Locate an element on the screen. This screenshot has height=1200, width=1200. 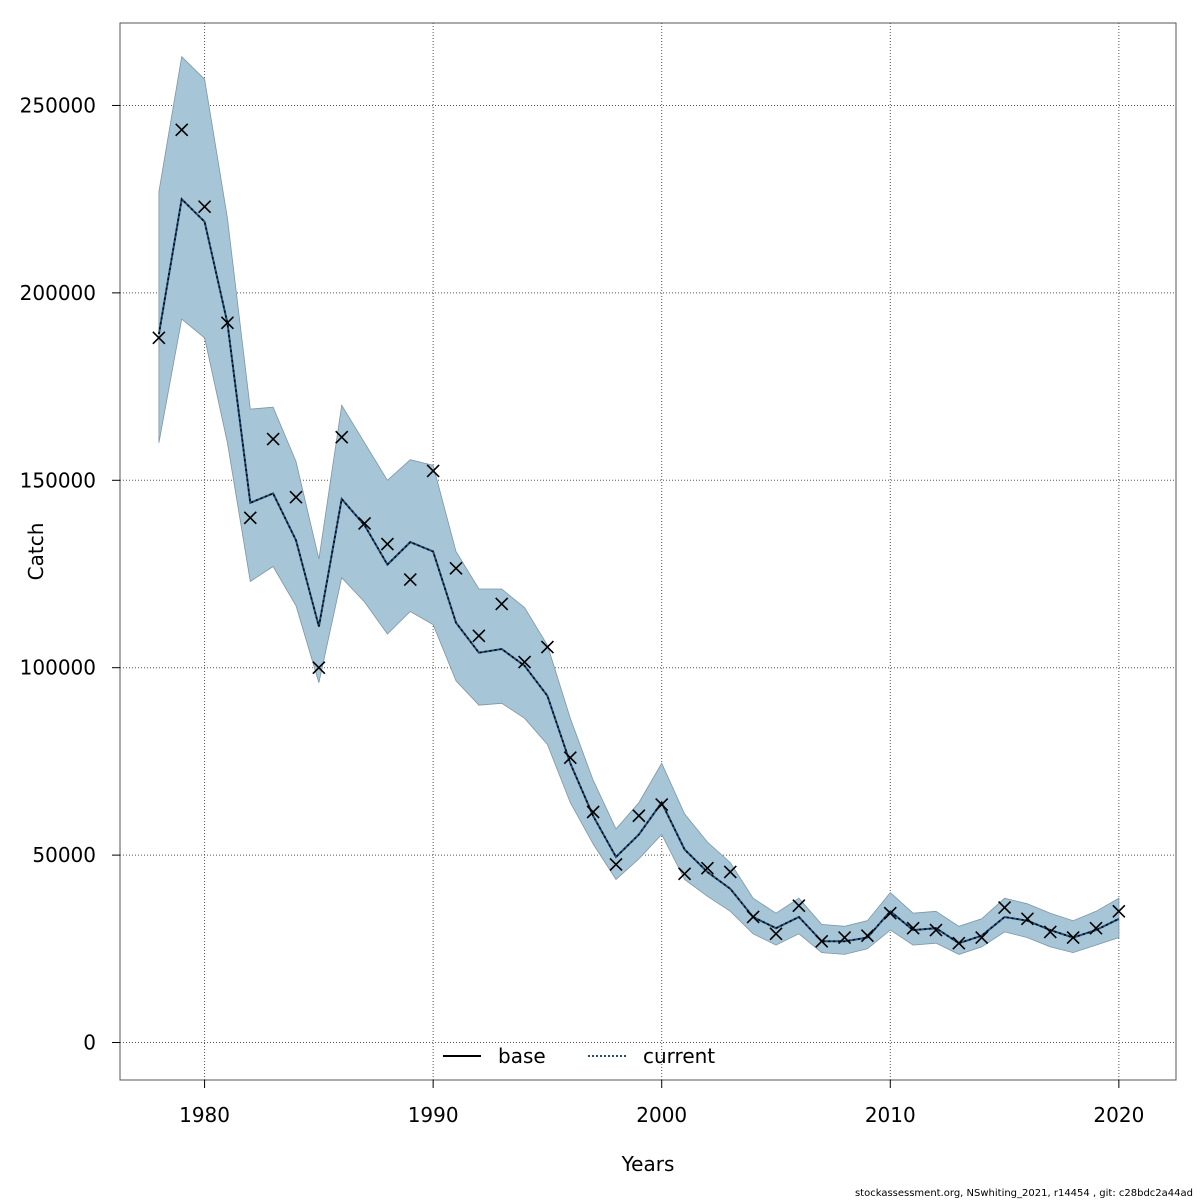
y-tick-label: 150000 is located at coordinates (58, 480).